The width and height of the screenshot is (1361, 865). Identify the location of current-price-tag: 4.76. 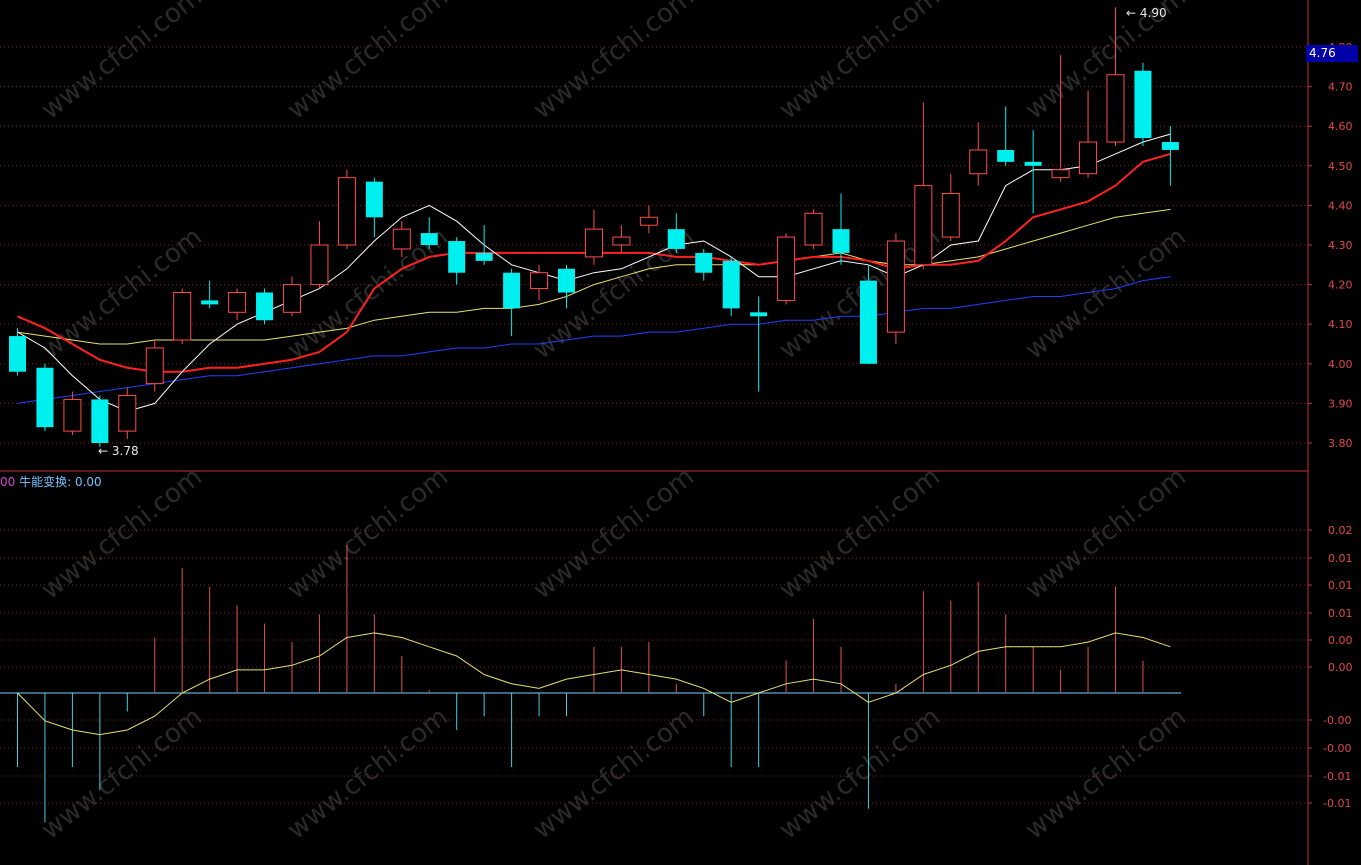
(1332, 53).